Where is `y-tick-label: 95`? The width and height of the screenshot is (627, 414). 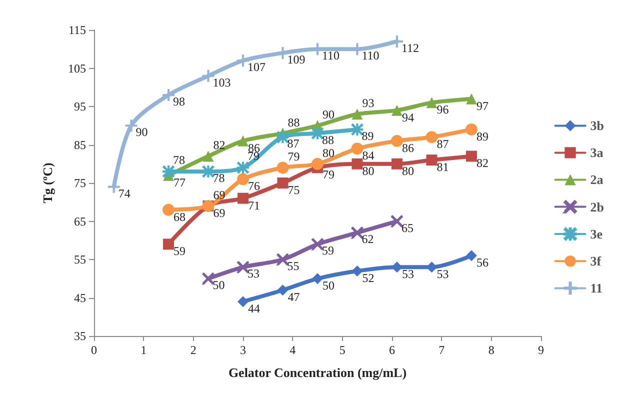 y-tick-label: 95 is located at coordinates (80, 107).